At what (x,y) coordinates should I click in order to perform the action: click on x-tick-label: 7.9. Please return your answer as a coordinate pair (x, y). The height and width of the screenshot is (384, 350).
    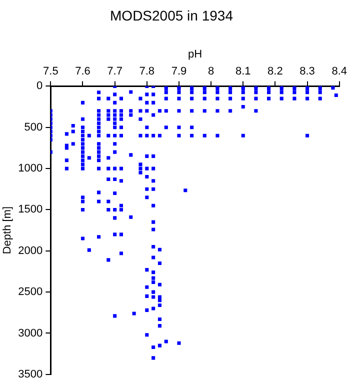
    Looking at the image, I should click on (179, 72).